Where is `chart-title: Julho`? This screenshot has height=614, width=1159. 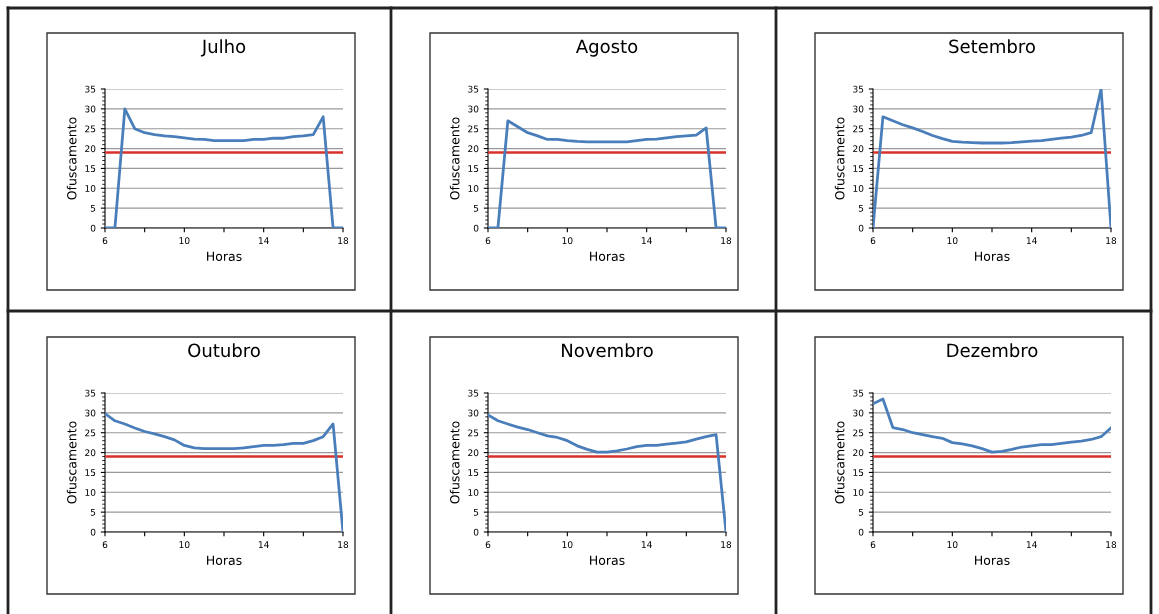
chart-title: Julho is located at coordinates (223, 48).